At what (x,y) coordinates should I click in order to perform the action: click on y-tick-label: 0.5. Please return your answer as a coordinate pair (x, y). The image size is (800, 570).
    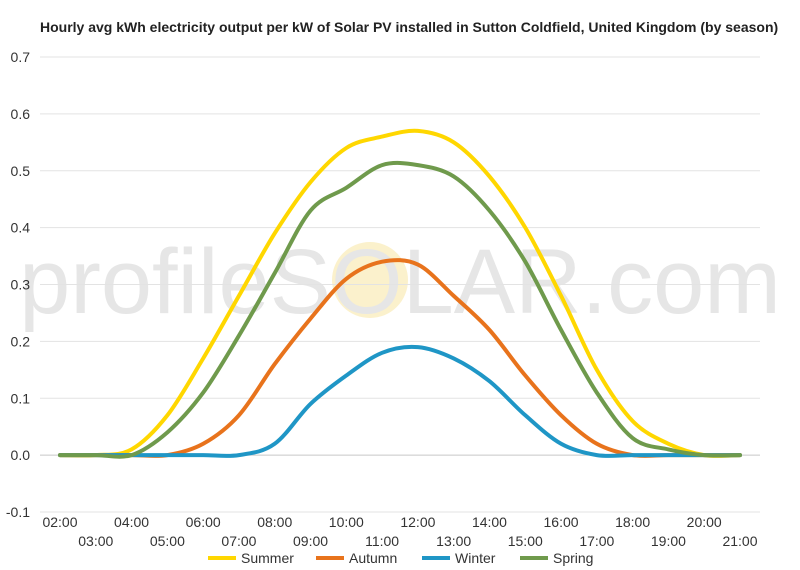
    Looking at the image, I should click on (21, 171).